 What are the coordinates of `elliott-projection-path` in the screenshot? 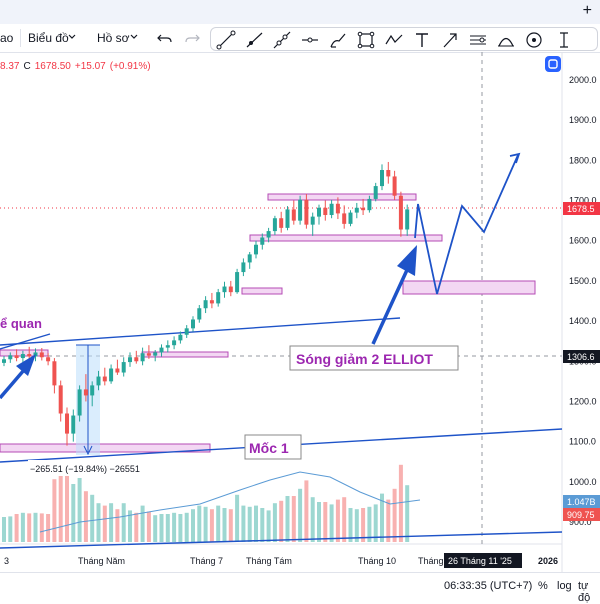 It's located at (466, 224).